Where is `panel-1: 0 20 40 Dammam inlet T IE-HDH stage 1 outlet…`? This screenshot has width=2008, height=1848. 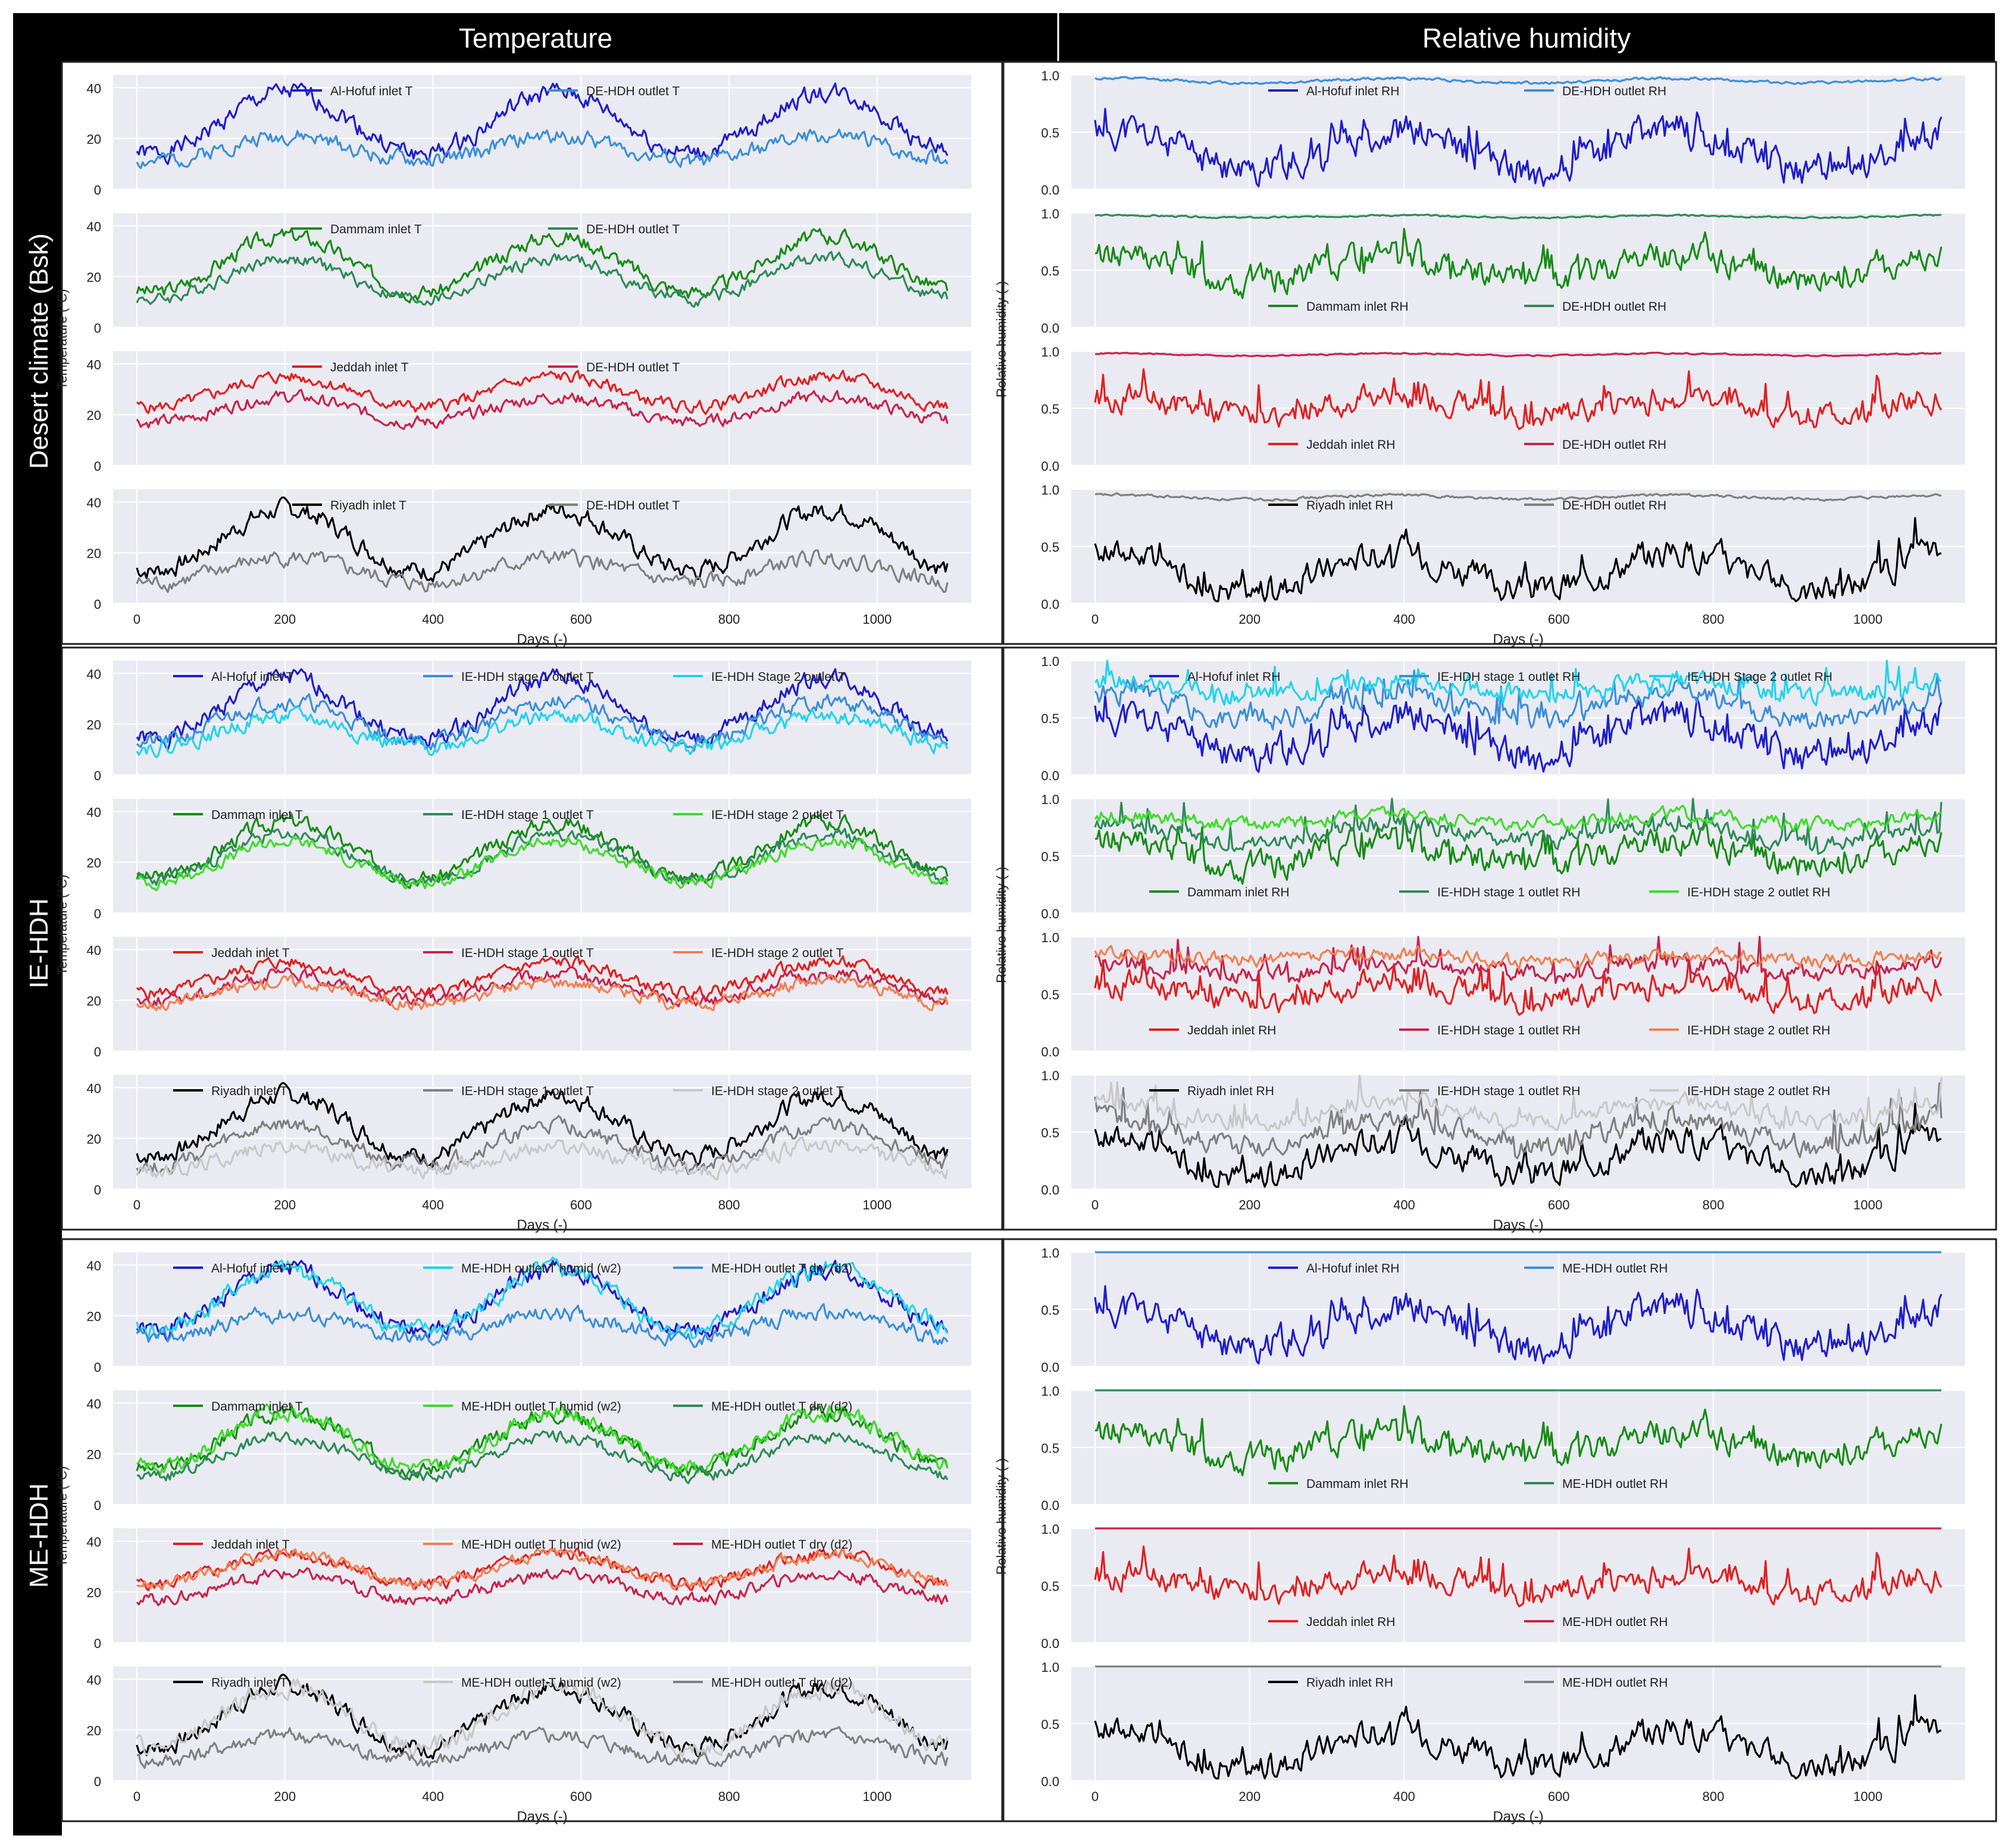 panel-1: 0 20 40 Dammam inlet T IE-HDH stage 1 outlet… is located at coordinates (529, 860).